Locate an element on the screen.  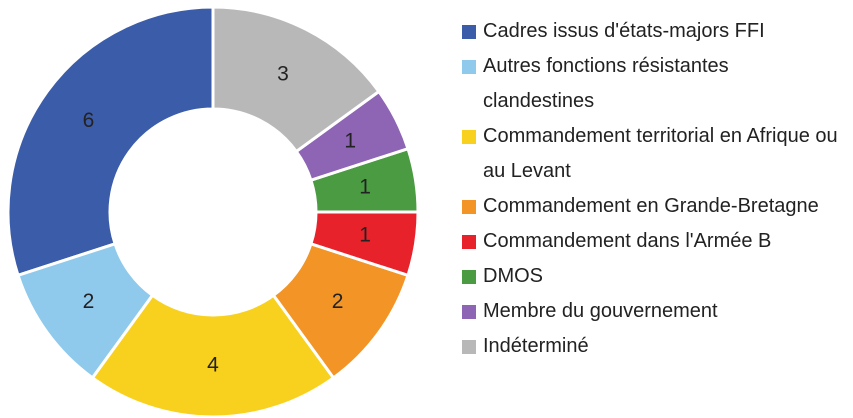
legend-item: DMOS is located at coordinates (654, 276).